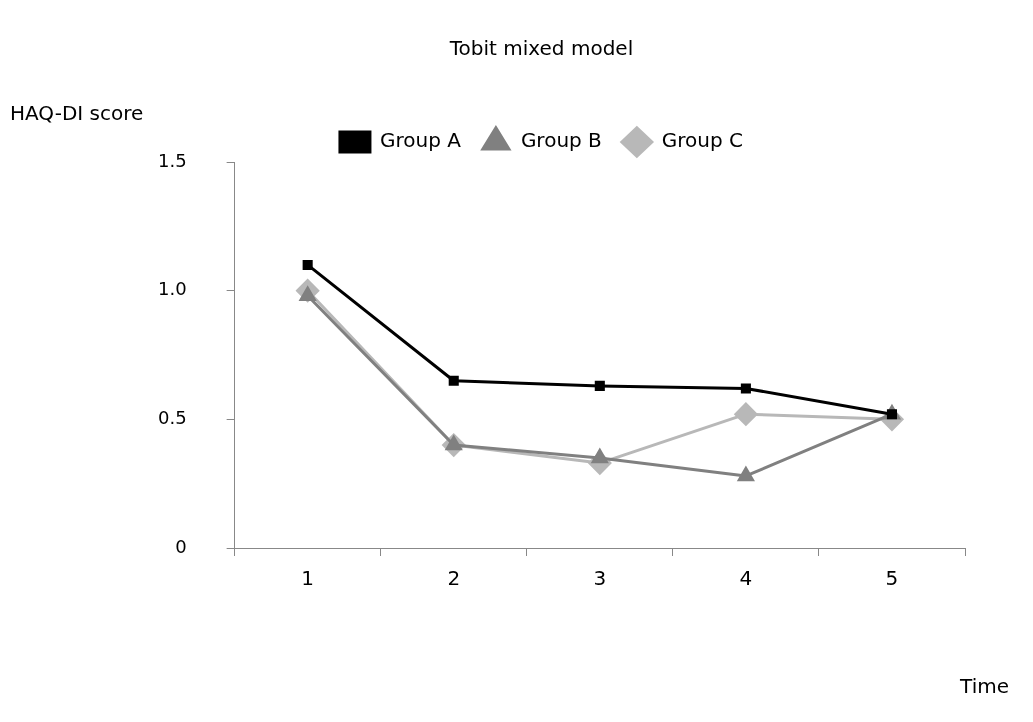 The width and height of the screenshot is (1033, 722). Describe the element at coordinates (77, 113) in the screenshot. I see `y-axis-title: HAQ-DI score` at that location.